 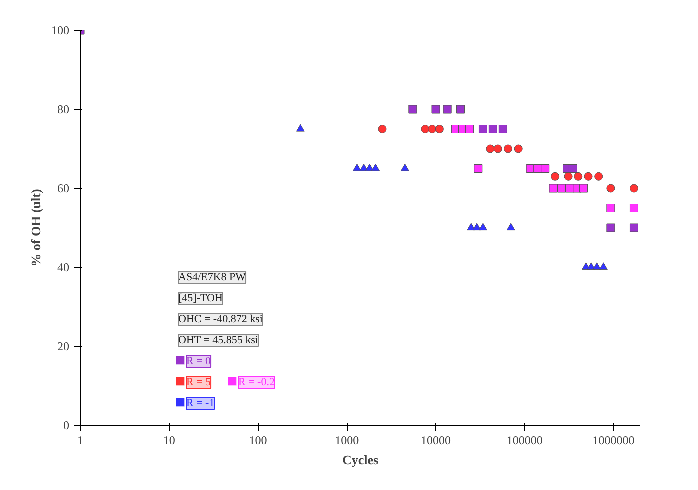 I want to click on legend-label: R = -0.2, so click(x=256, y=382).